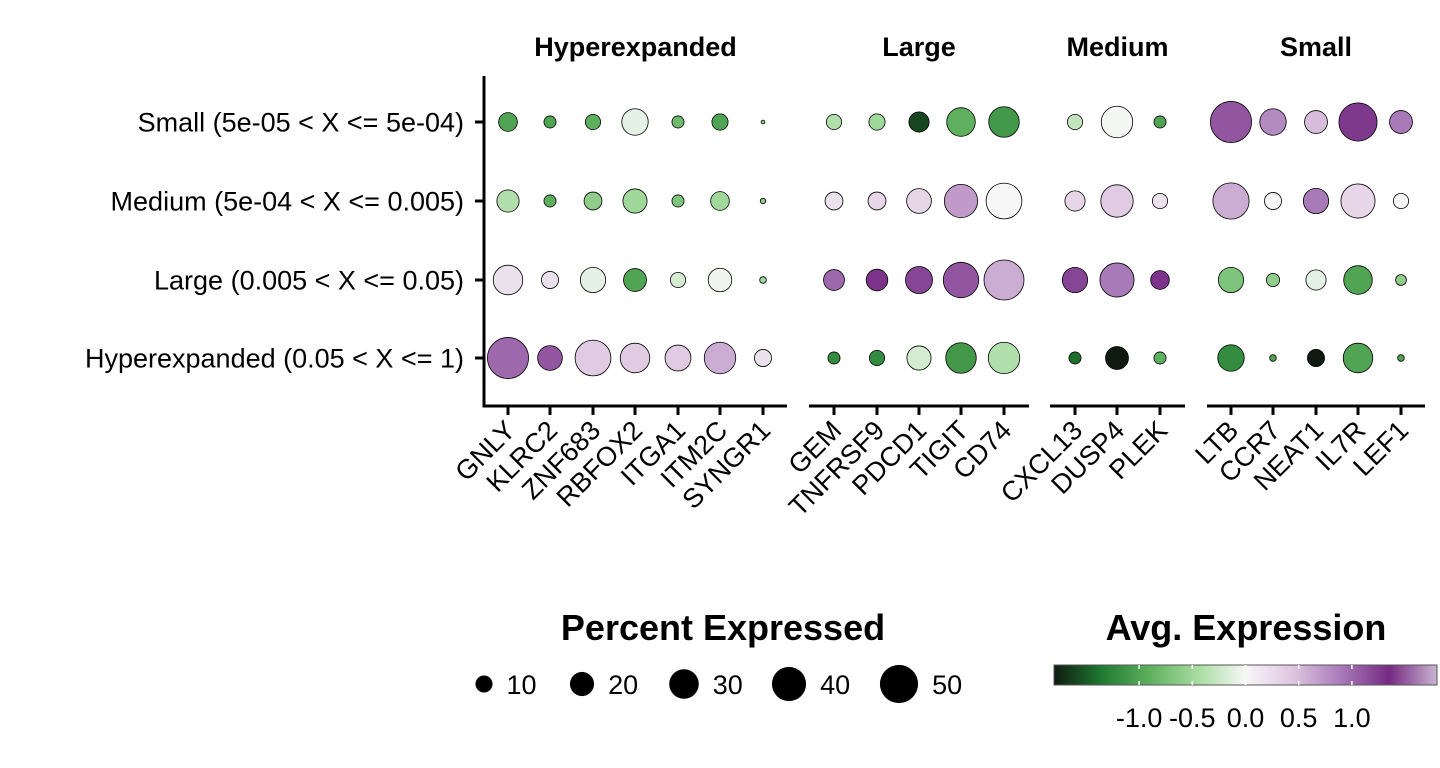 This screenshot has height=768, width=1440. Describe the element at coordinates (947, 685) in the screenshot. I see `size-legend-label-50: 50` at that location.